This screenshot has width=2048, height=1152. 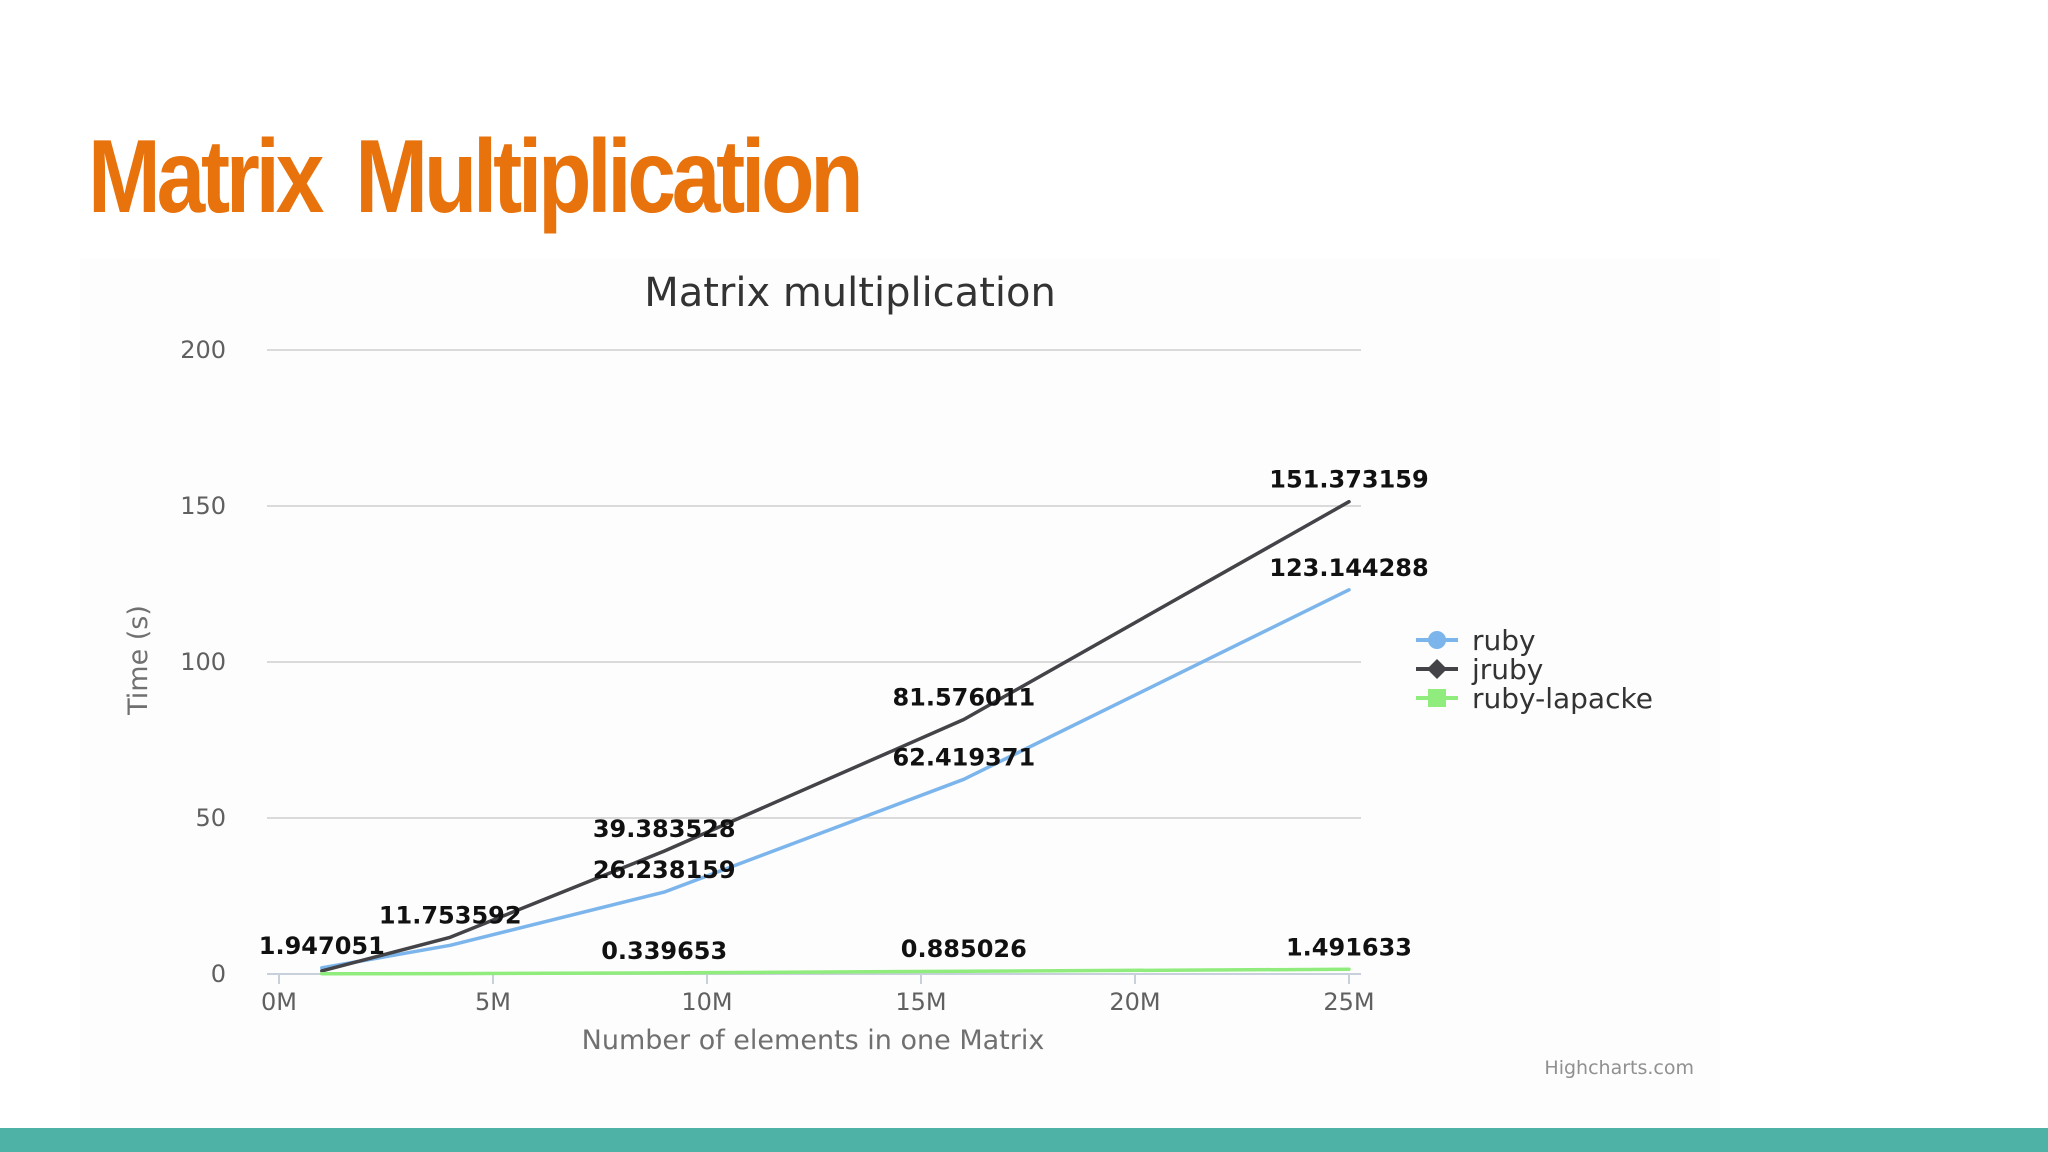 I want to click on series-line-ruby-lapacke, so click(x=835, y=971).